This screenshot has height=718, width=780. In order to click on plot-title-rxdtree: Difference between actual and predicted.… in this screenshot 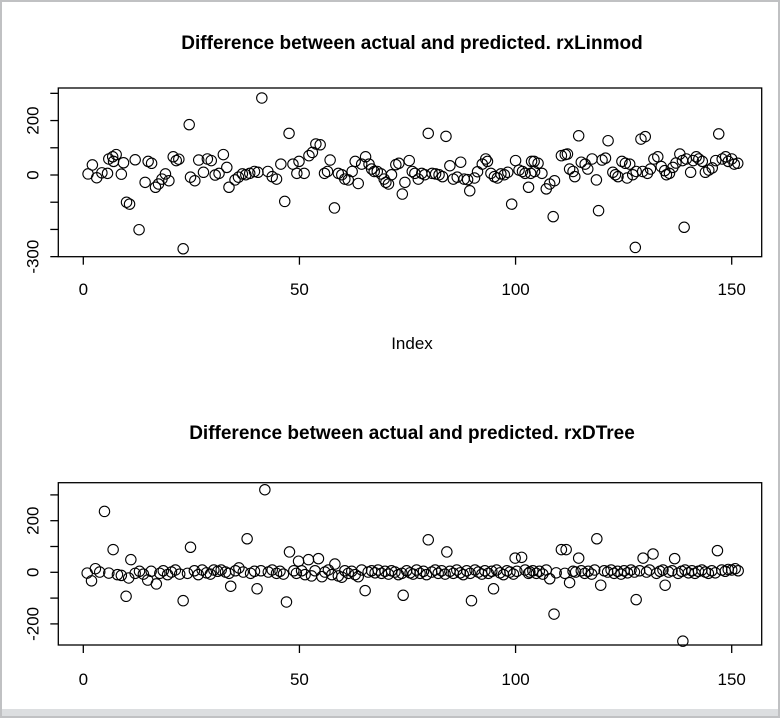, I will do `click(412, 433)`.